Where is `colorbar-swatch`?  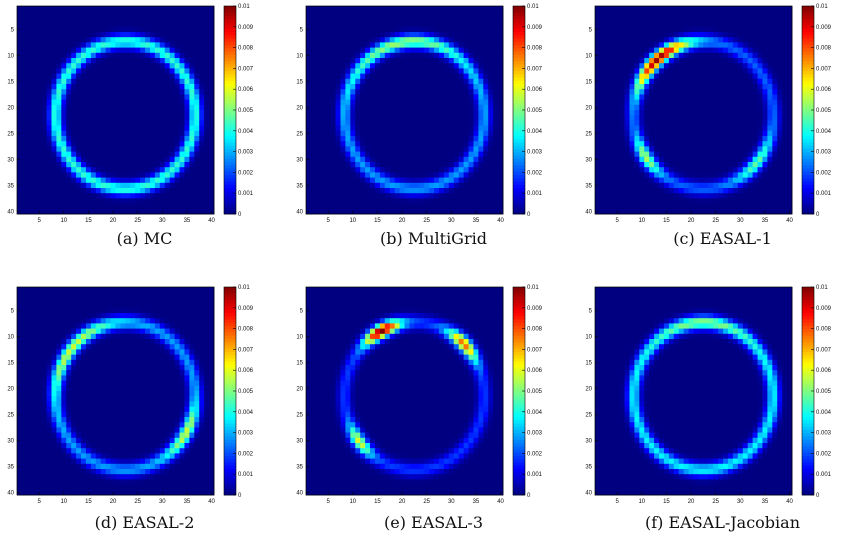 colorbar-swatch is located at coordinates (230, 141).